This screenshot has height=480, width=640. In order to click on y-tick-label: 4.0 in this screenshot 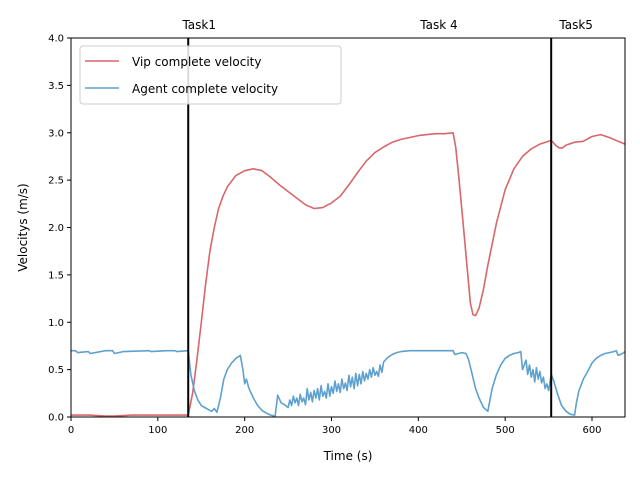, I will do `click(56, 39)`.